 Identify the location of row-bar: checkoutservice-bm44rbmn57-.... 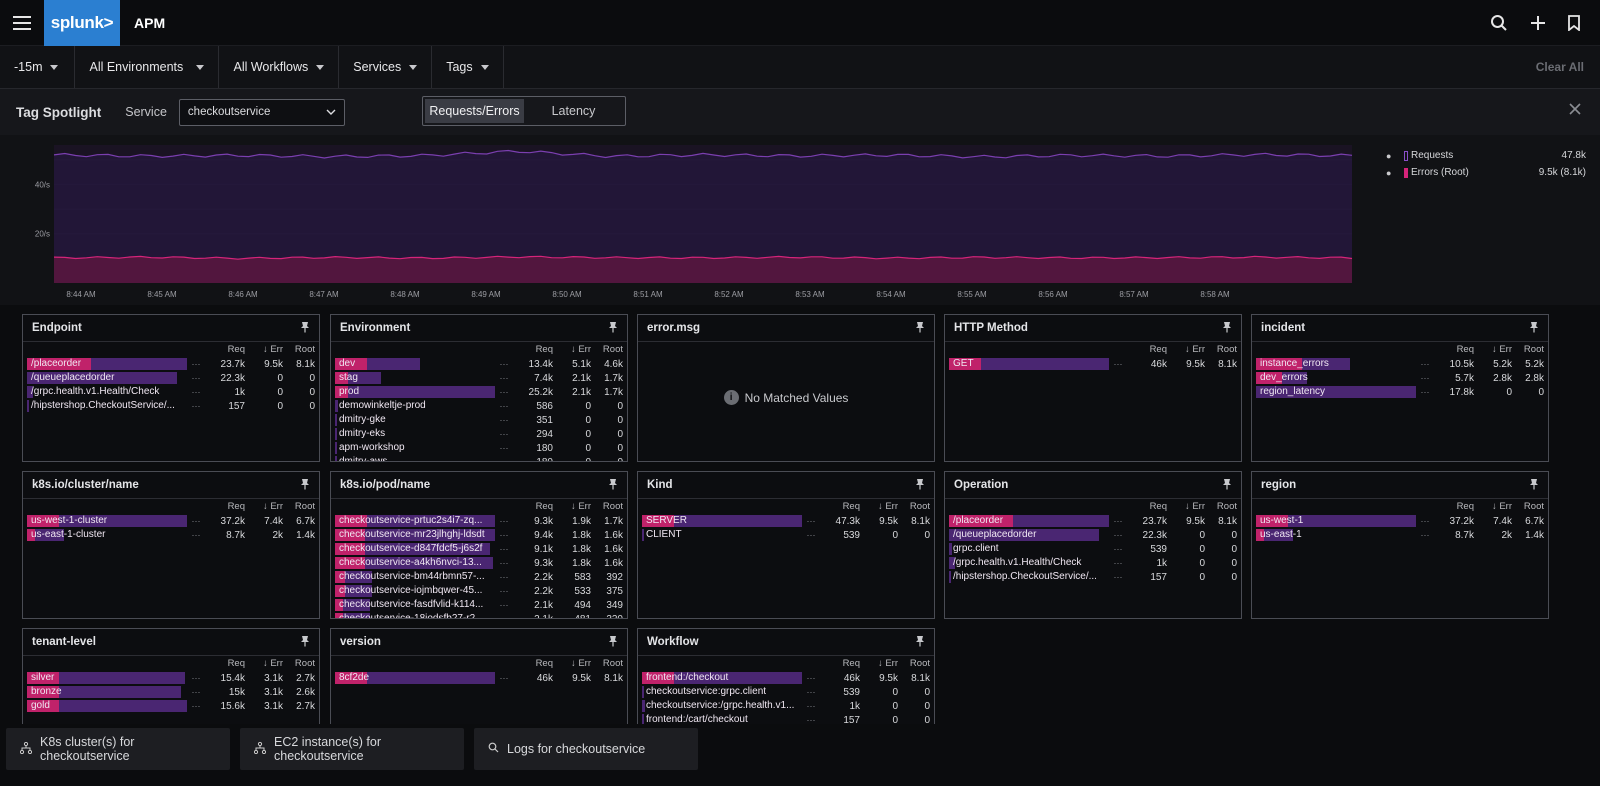
(415, 577).